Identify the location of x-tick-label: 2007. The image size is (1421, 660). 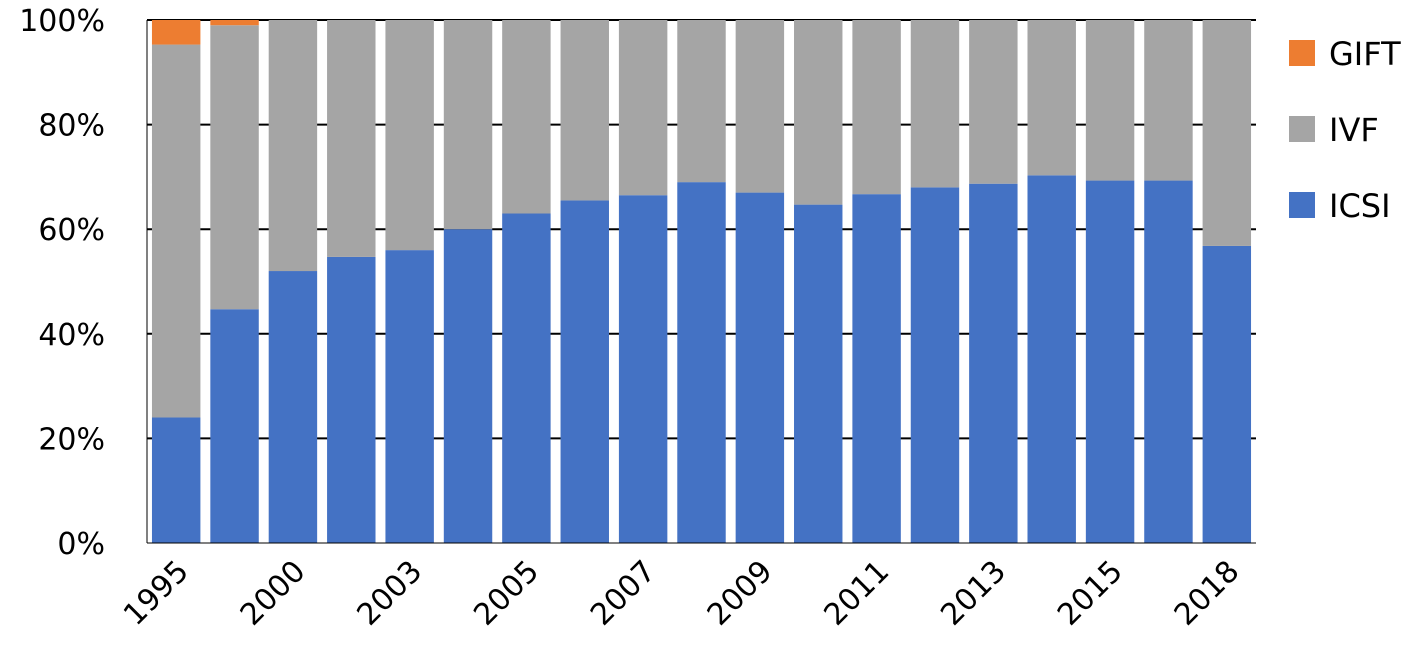
(623, 593).